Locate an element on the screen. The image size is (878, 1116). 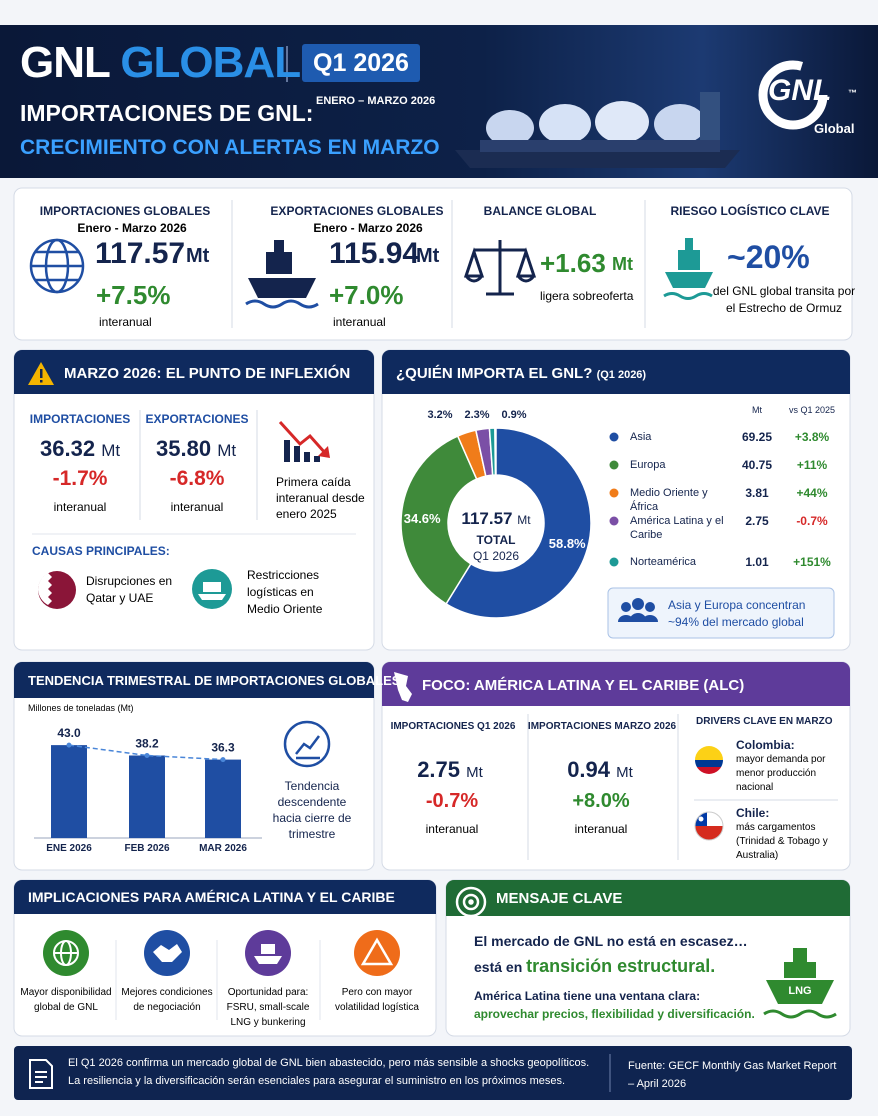
donut-center-label: TOTAL is located at coordinates (496, 540).